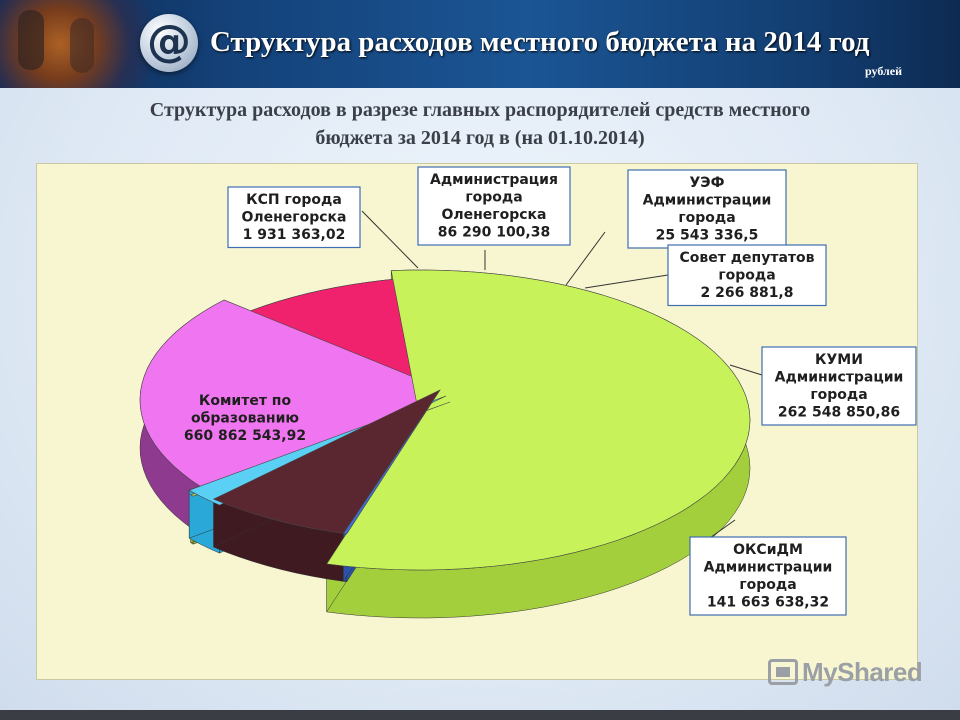 The image size is (960, 720). What do you see at coordinates (768, 603) in the screenshot?
I see `label-line-6-3: 141 663 638,32` at bounding box center [768, 603].